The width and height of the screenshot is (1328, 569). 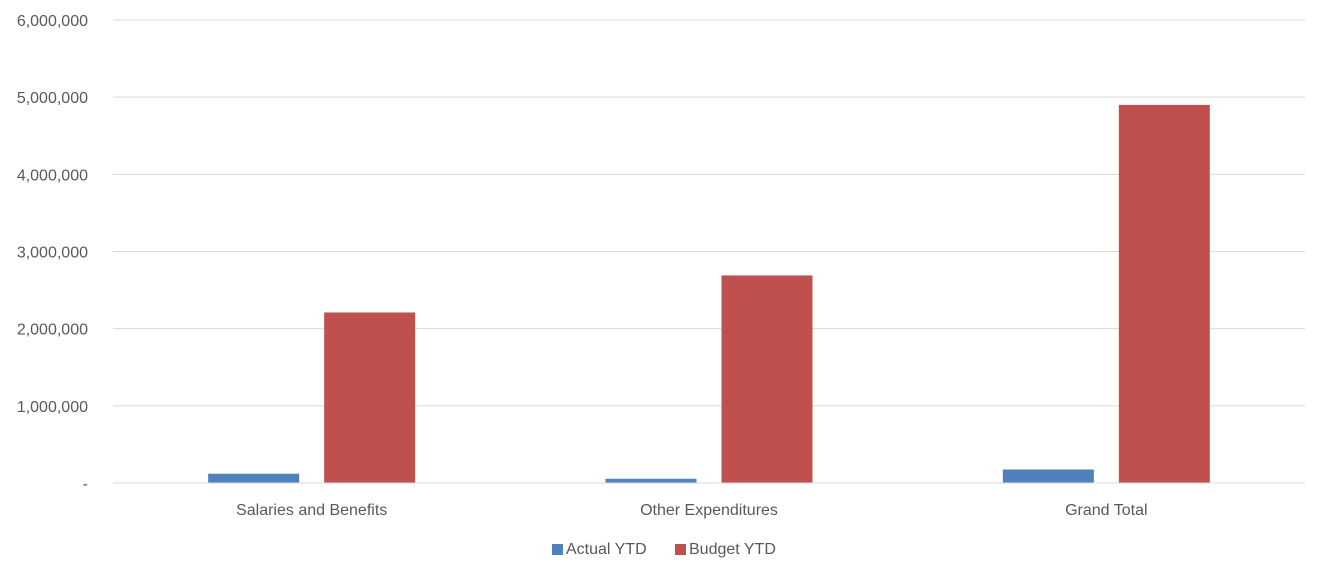 I want to click on x-category-label: Other Expenditures, so click(x=709, y=510).